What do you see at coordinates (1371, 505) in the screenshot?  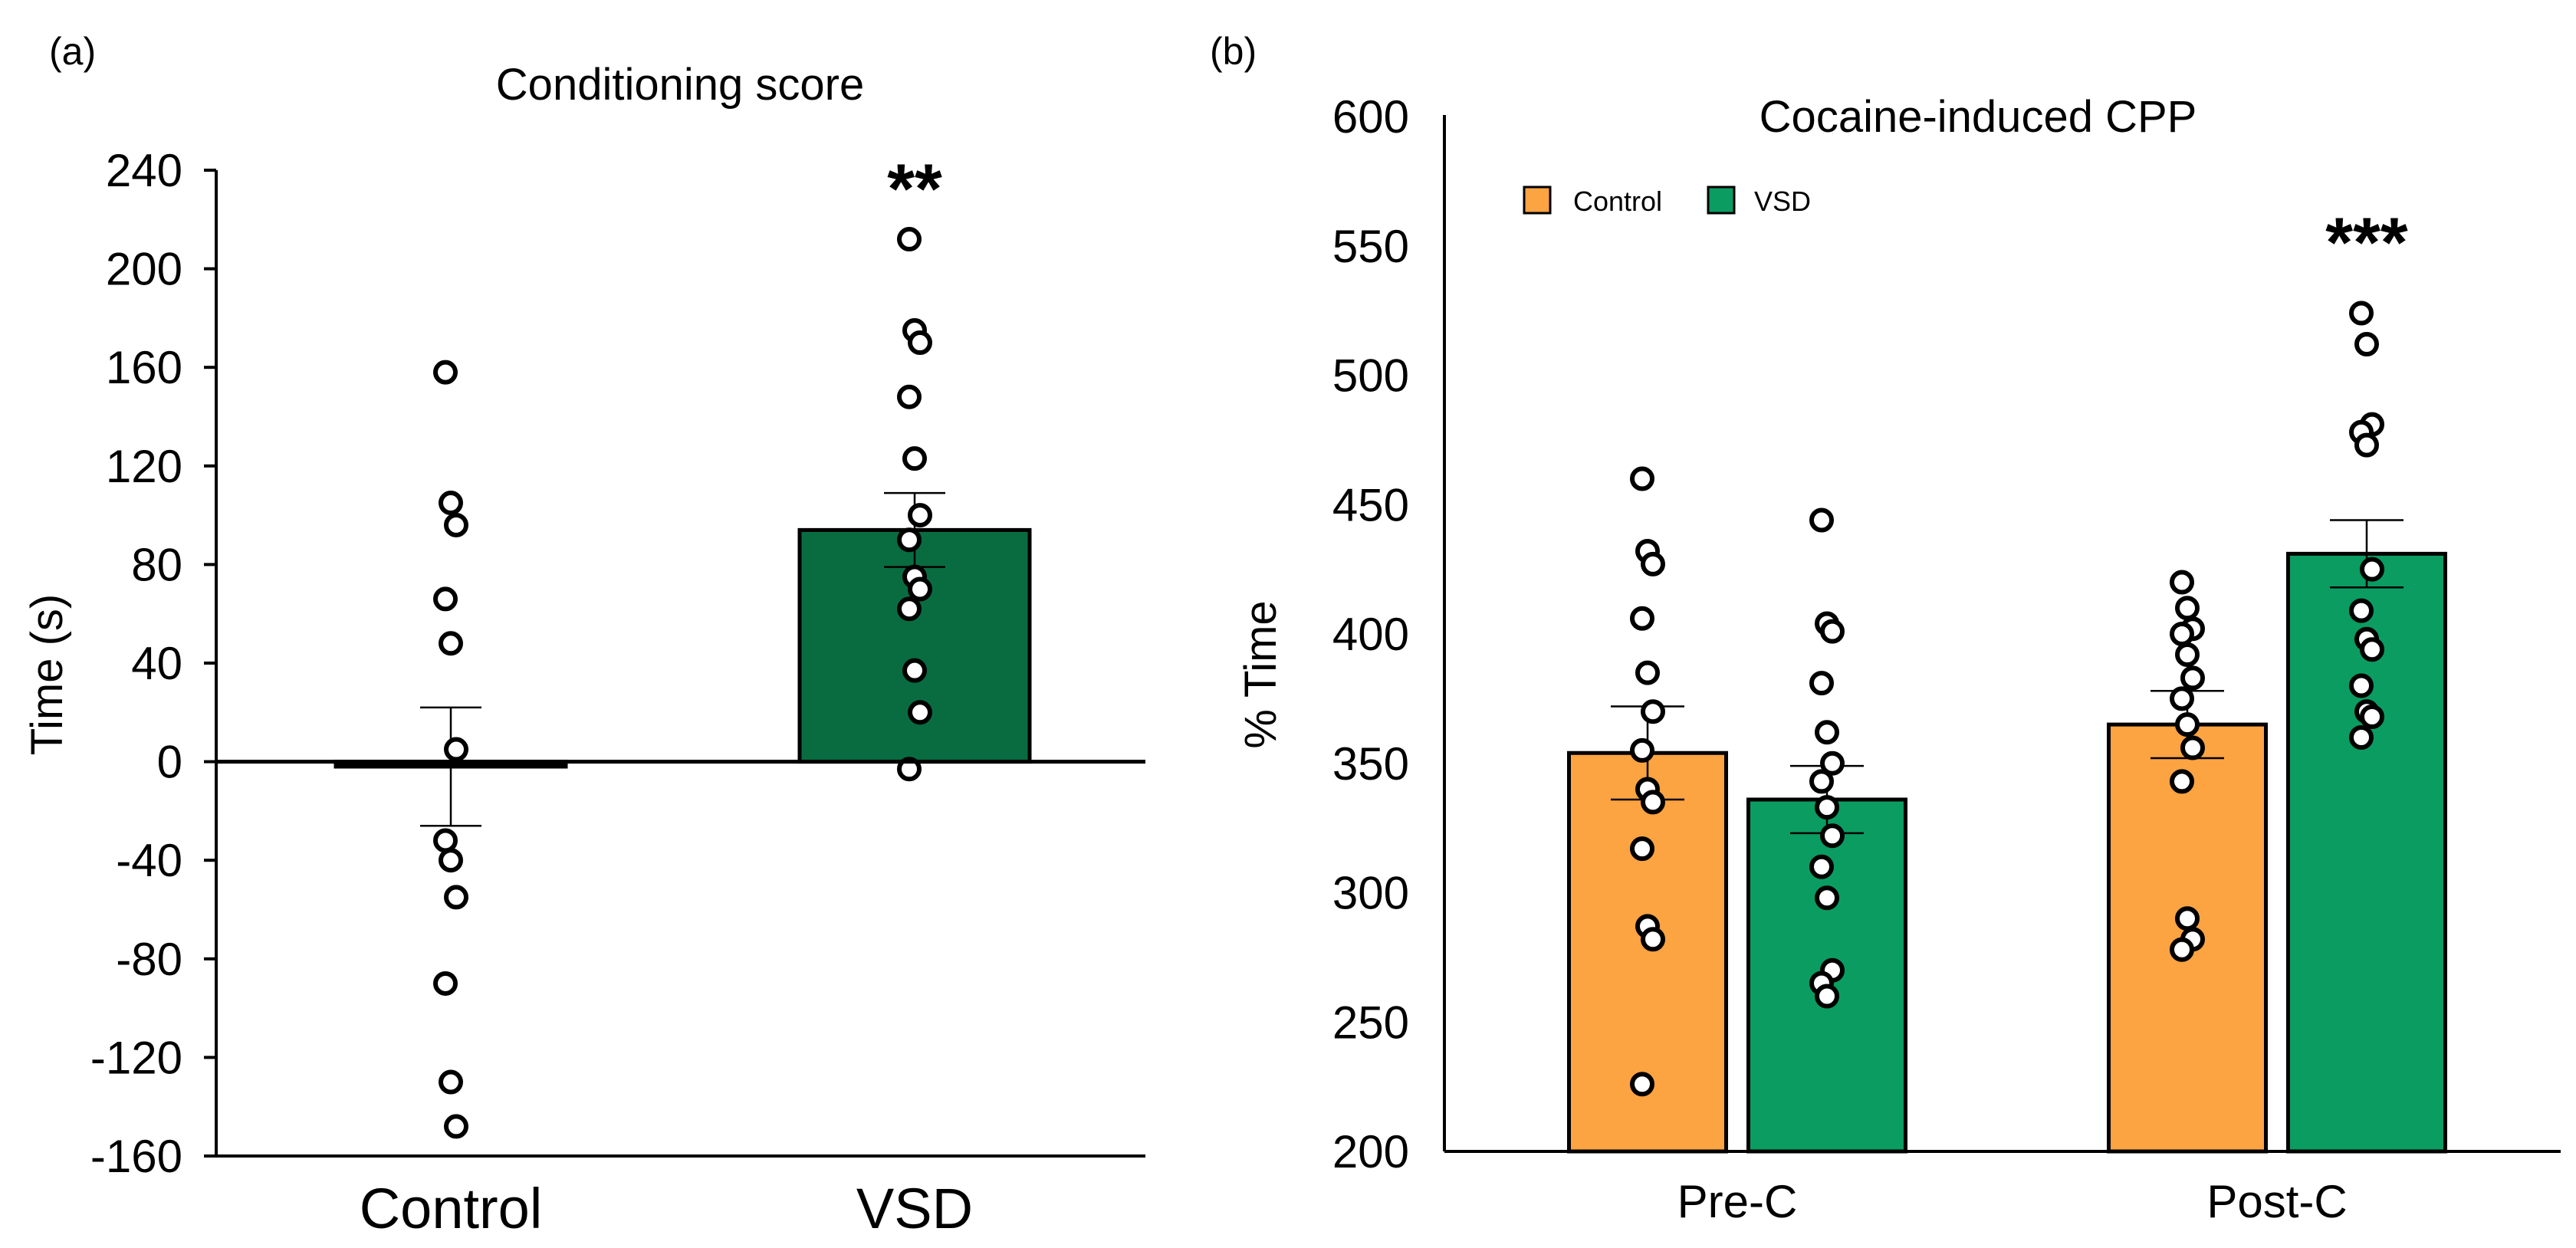 I see `panel-b-y-tick-label: 450` at bounding box center [1371, 505].